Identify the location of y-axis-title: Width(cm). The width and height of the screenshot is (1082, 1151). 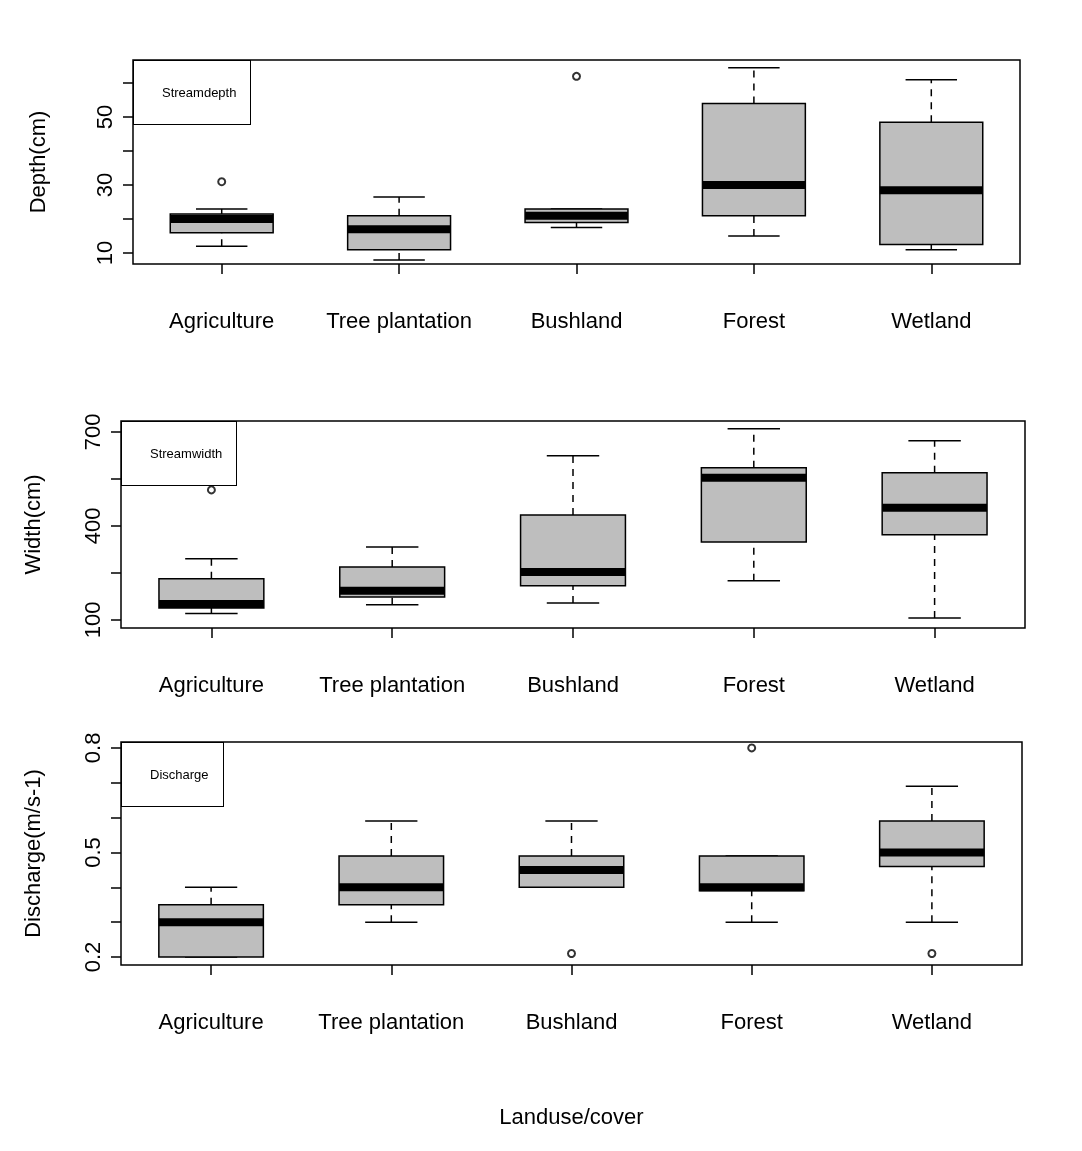
(32, 524).